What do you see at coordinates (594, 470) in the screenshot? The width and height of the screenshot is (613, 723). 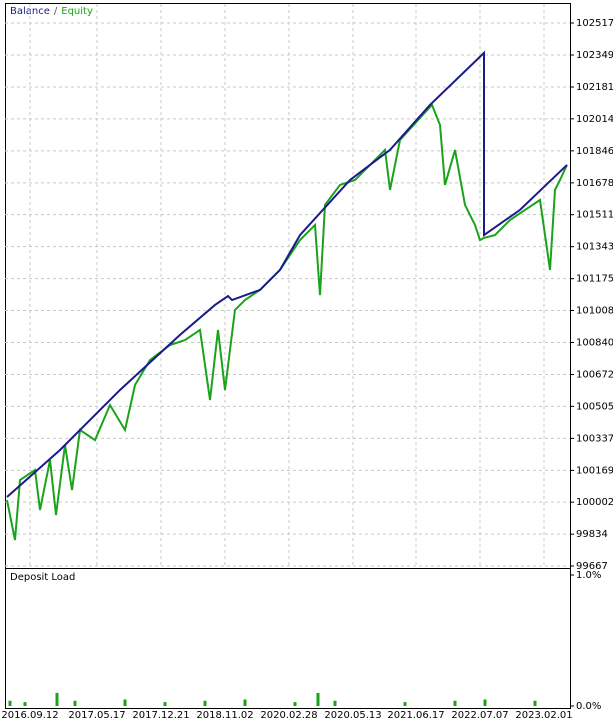 I see `y-tick-label: 100169` at bounding box center [594, 470].